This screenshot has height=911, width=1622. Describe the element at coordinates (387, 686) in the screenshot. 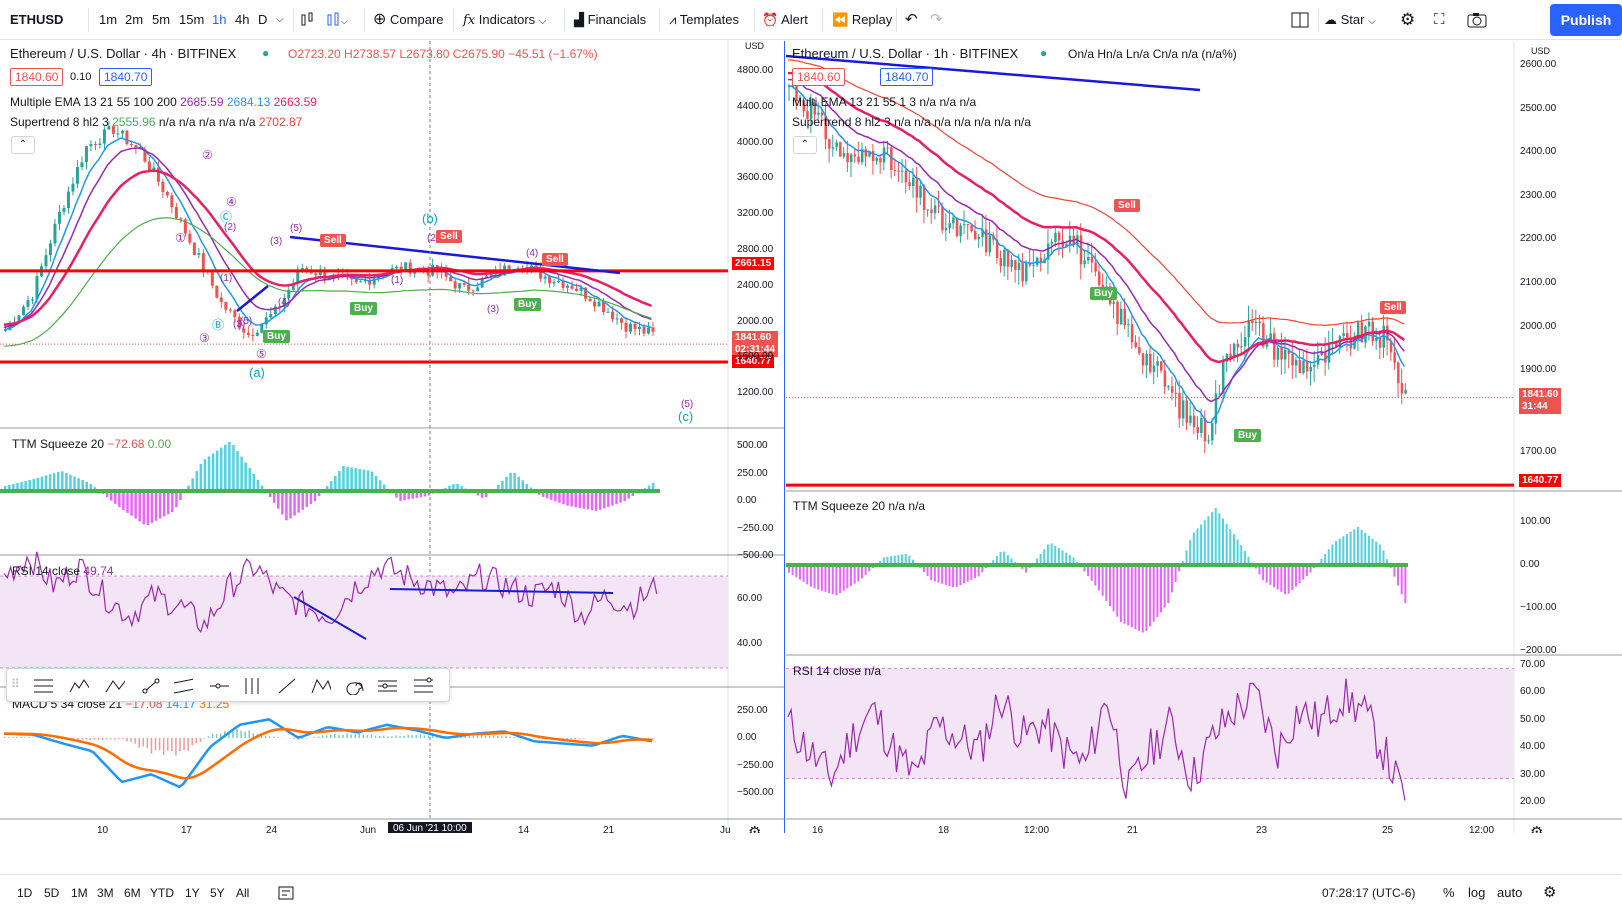

I see `fib-channel-icon` at that location.